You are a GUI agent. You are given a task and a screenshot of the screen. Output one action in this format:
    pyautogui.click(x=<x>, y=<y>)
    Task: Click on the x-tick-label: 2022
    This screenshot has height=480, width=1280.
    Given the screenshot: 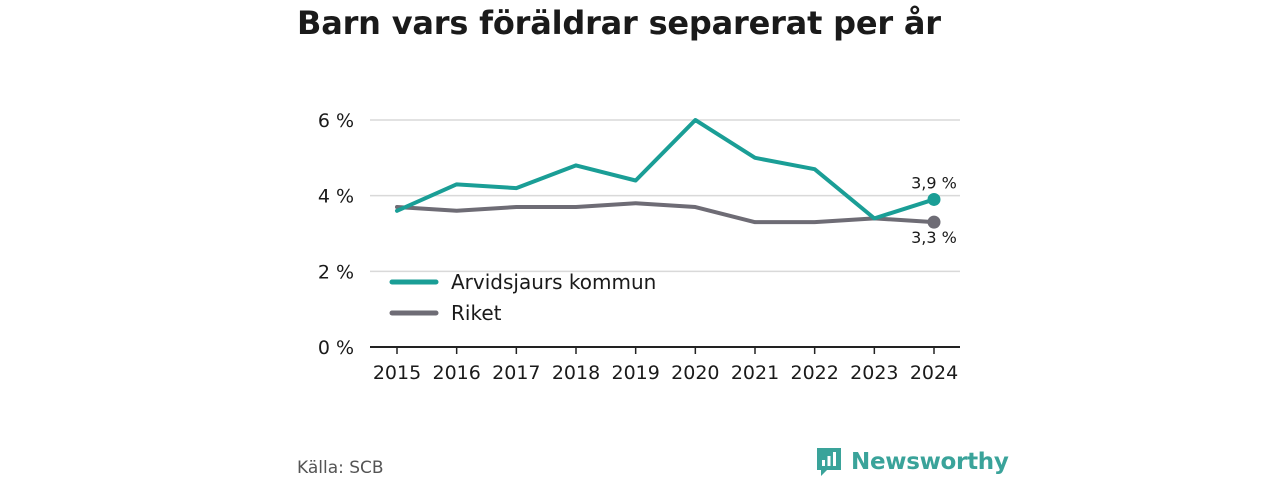 What is the action you would take?
    pyautogui.click(x=814, y=373)
    